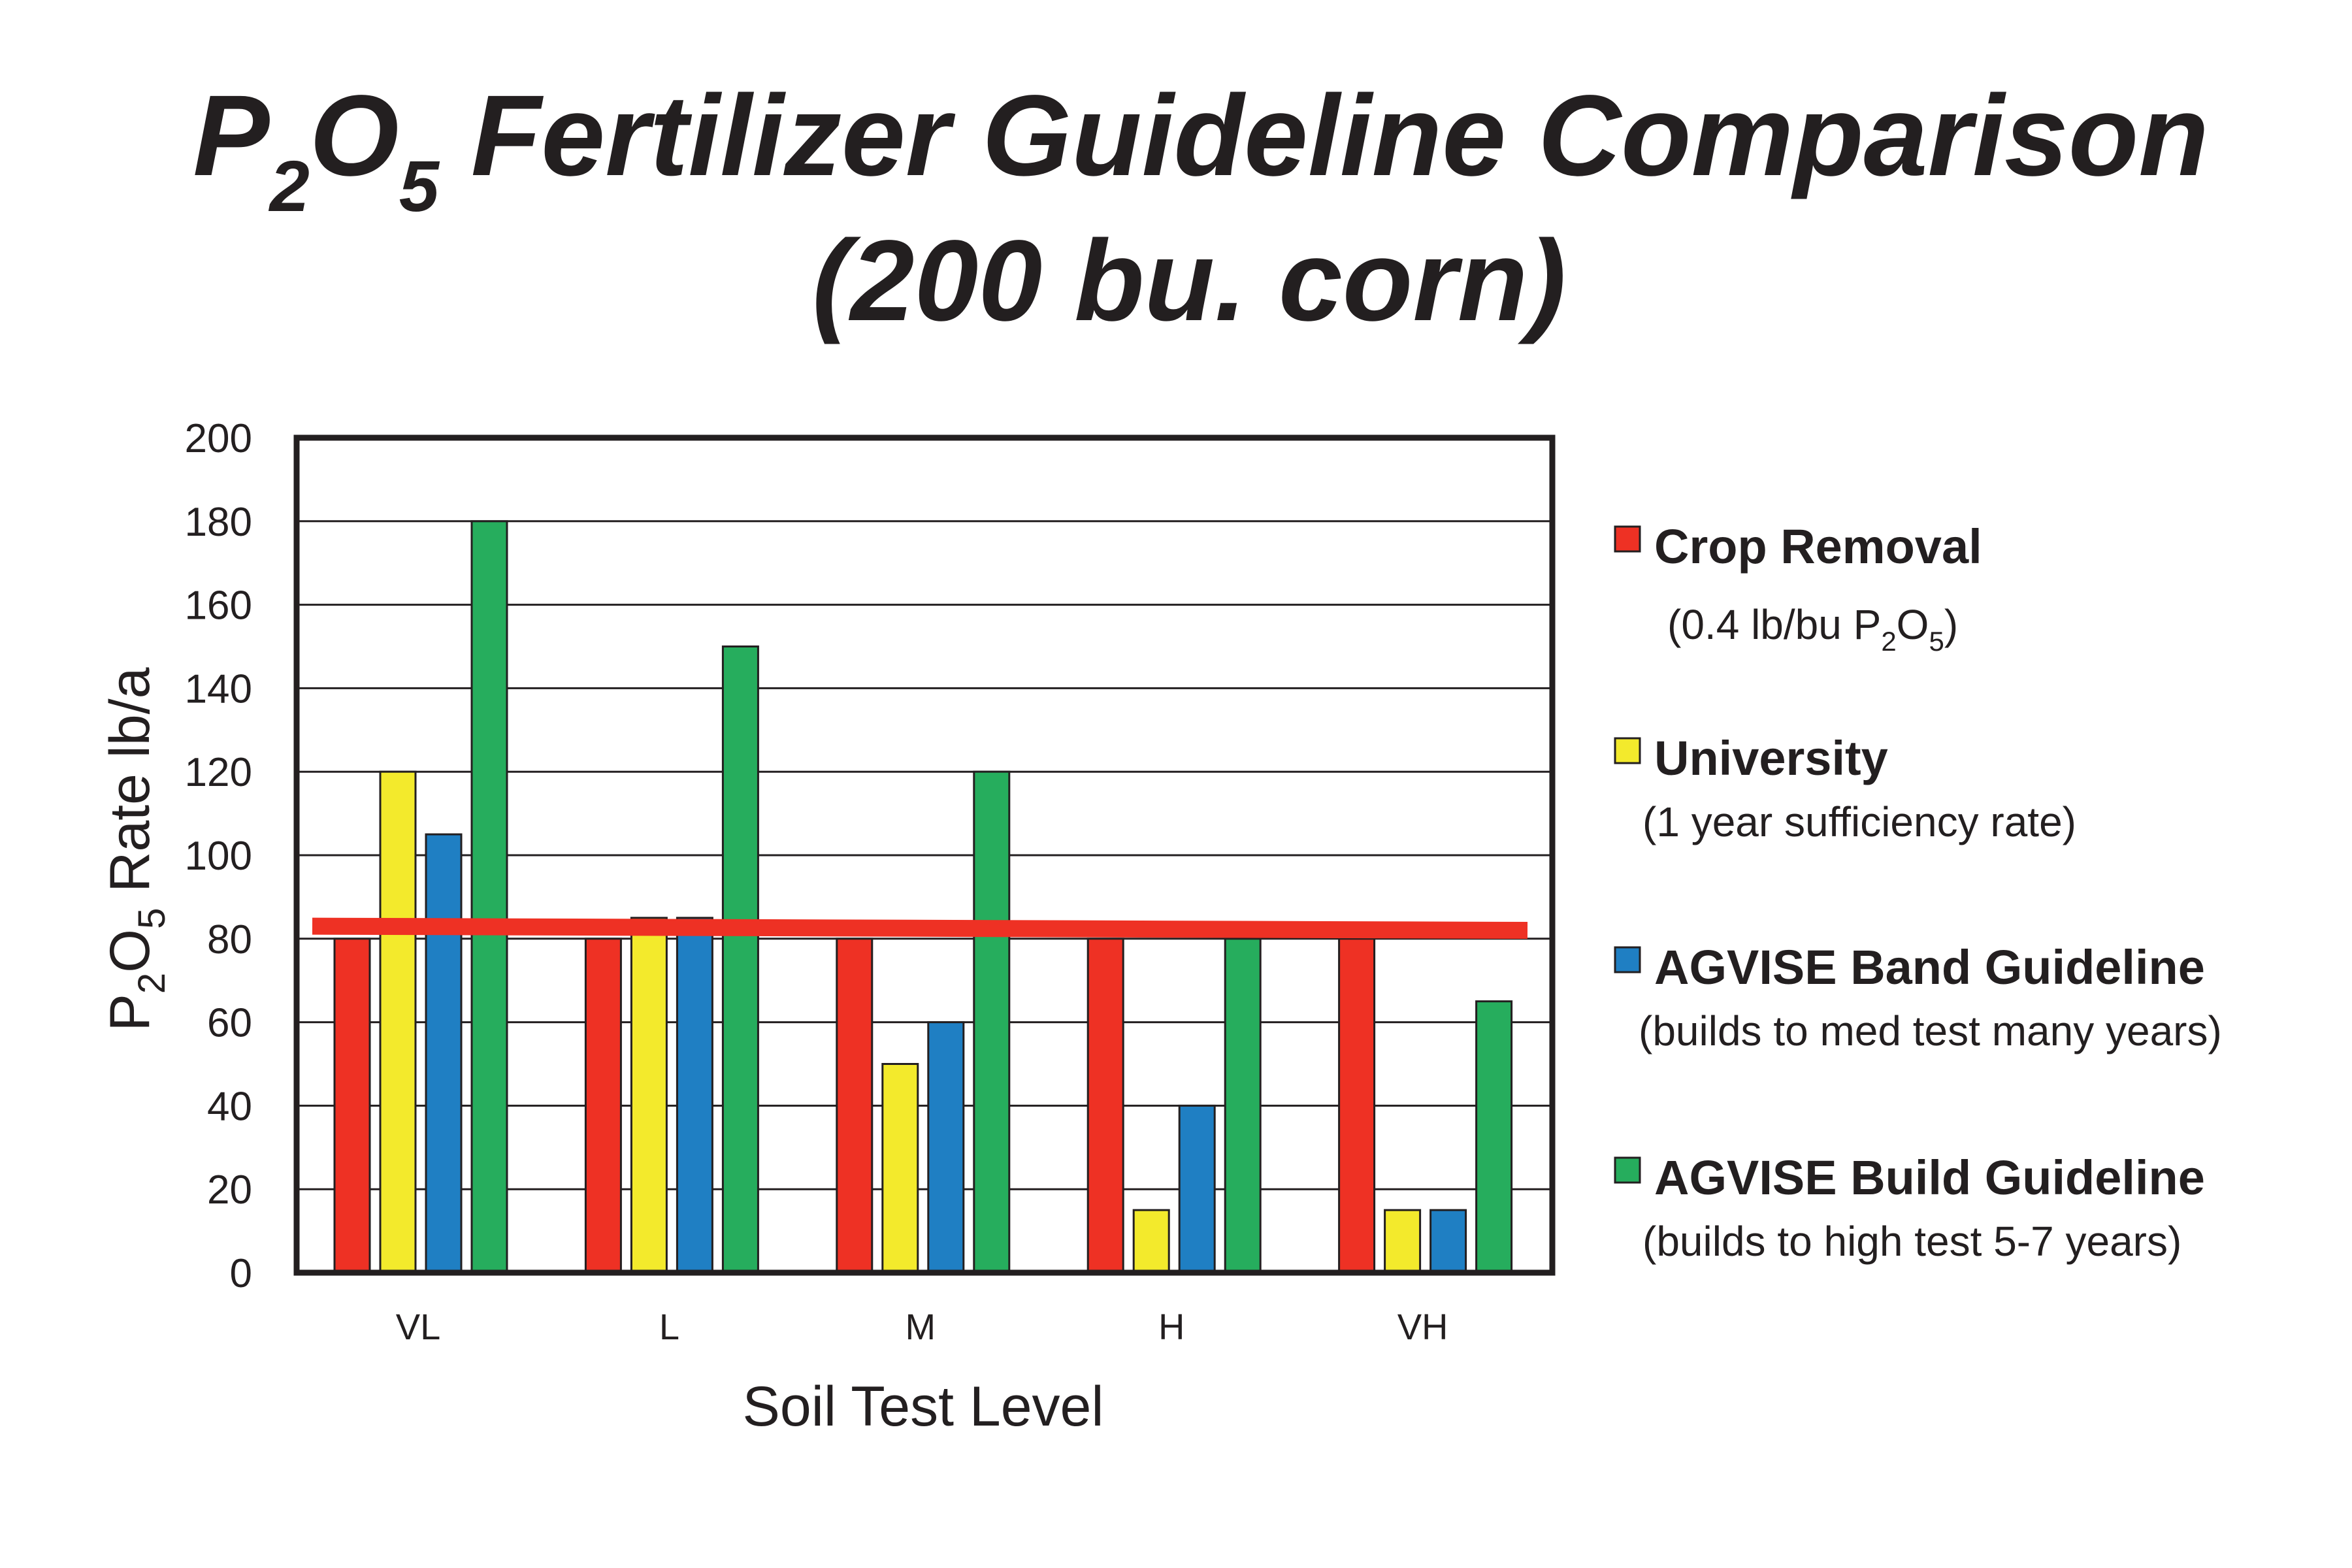 Image resolution: width=2352 pixels, height=1568 pixels. Describe the element at coordinates (946, 1147) in the screenshot. I see `bar-agvise-band-m` at that location.